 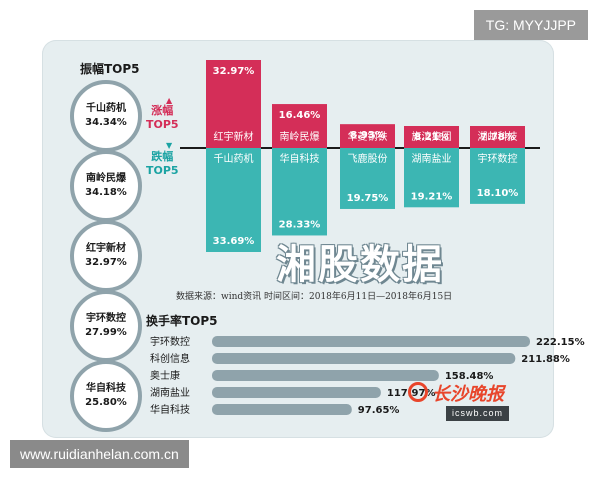 I want to click on turnover-category-label: 科创信息, so click(x=170, y=358).